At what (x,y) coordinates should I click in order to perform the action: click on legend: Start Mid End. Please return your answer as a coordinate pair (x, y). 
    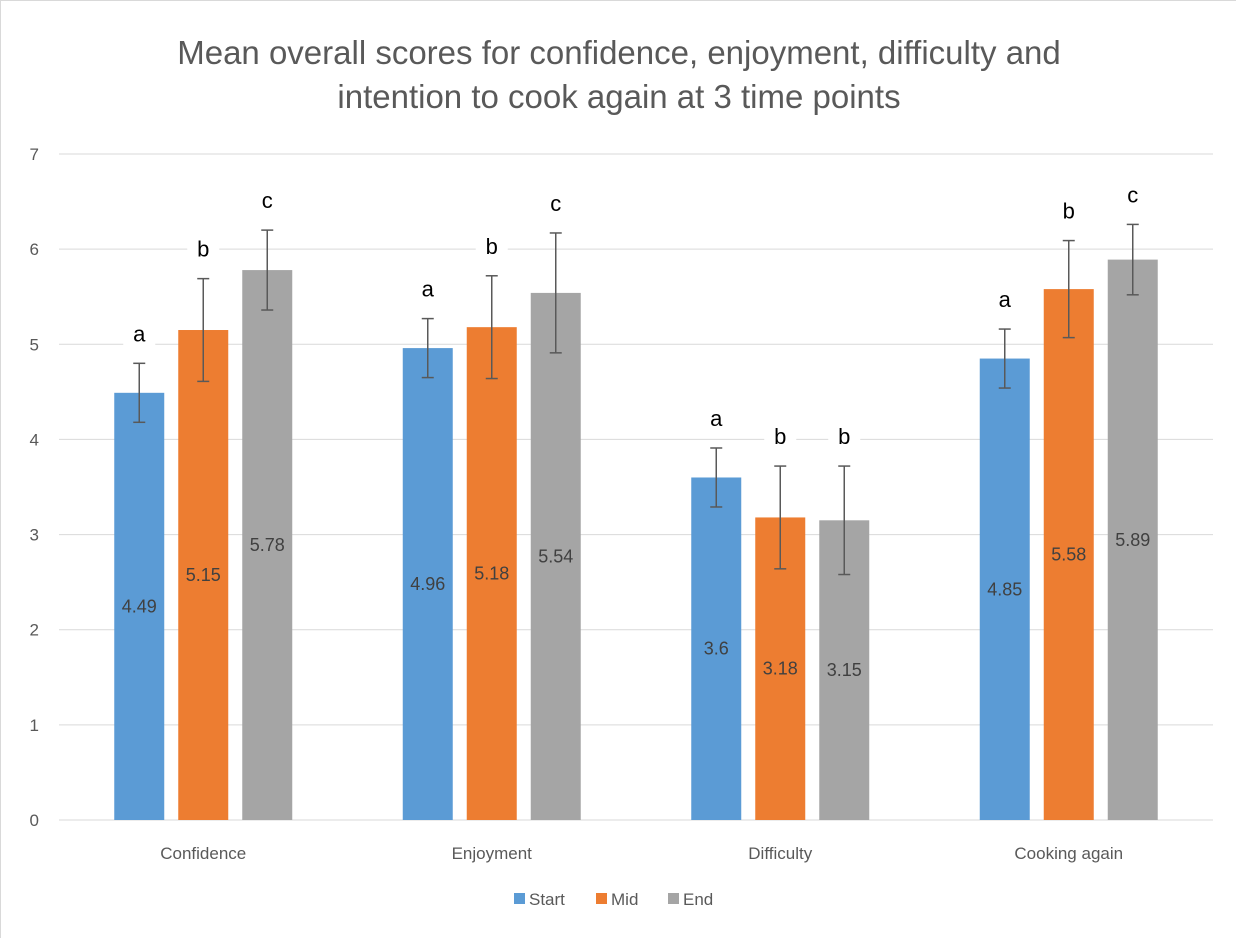
    Looking at the image, I should click on (613, 899).